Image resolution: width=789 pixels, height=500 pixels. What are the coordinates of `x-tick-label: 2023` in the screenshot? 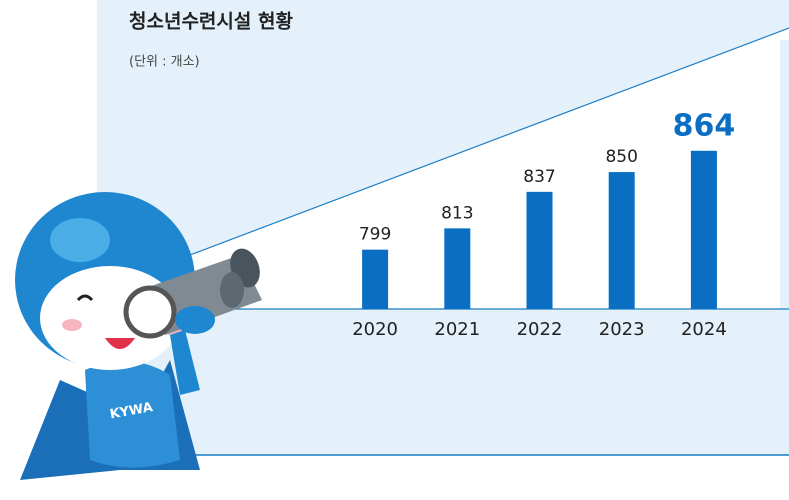 It's located at (622, 329).